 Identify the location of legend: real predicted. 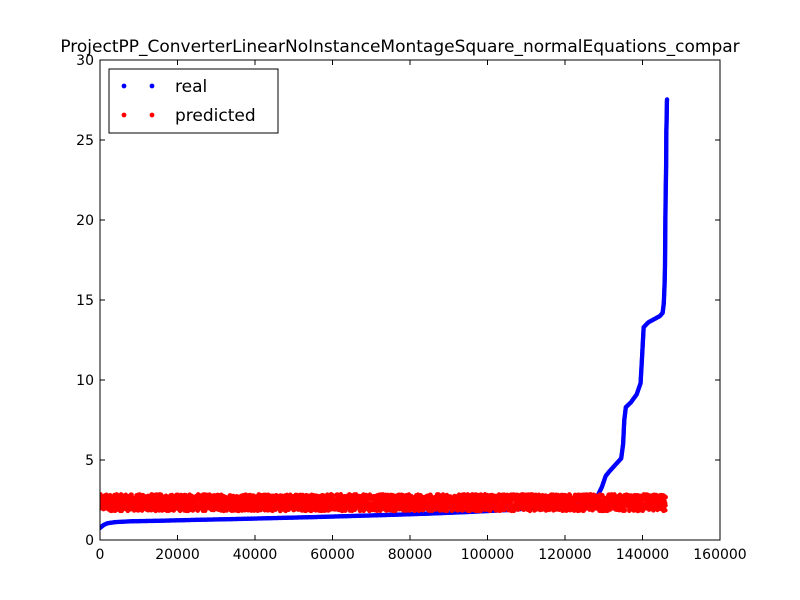
(193, 101).